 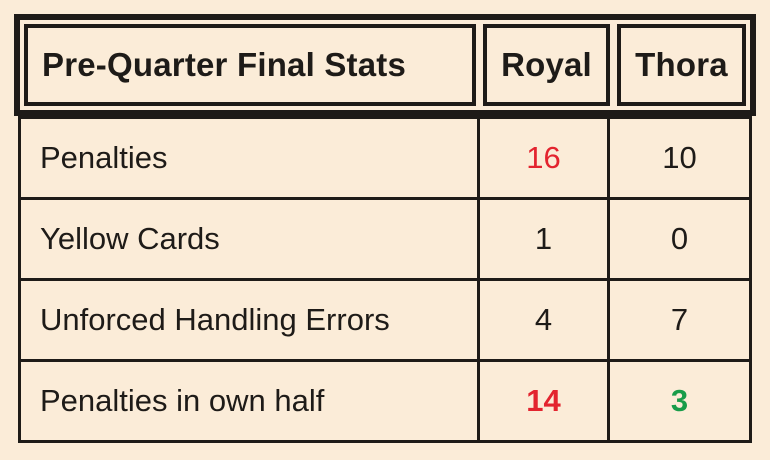 What do you see at coordinates (679, 319) in the screenshot?
I see `thora-value: 7` at bounding box center [679, 319].